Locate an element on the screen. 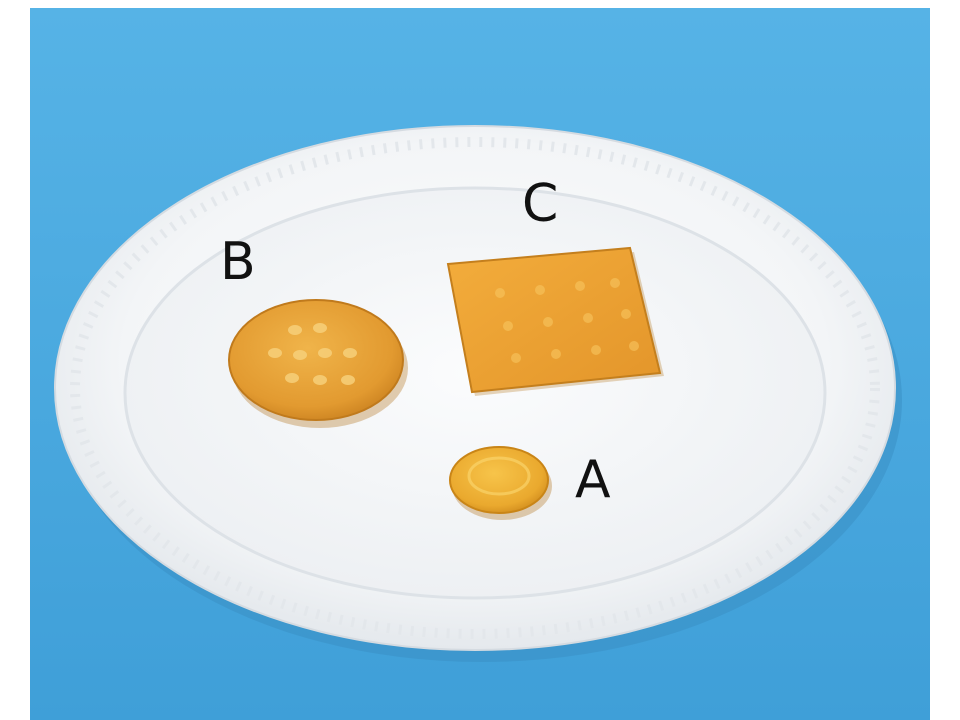 The height and width of the screenshot is (720, 960). cracker-a is located at coordinates (500, 483).